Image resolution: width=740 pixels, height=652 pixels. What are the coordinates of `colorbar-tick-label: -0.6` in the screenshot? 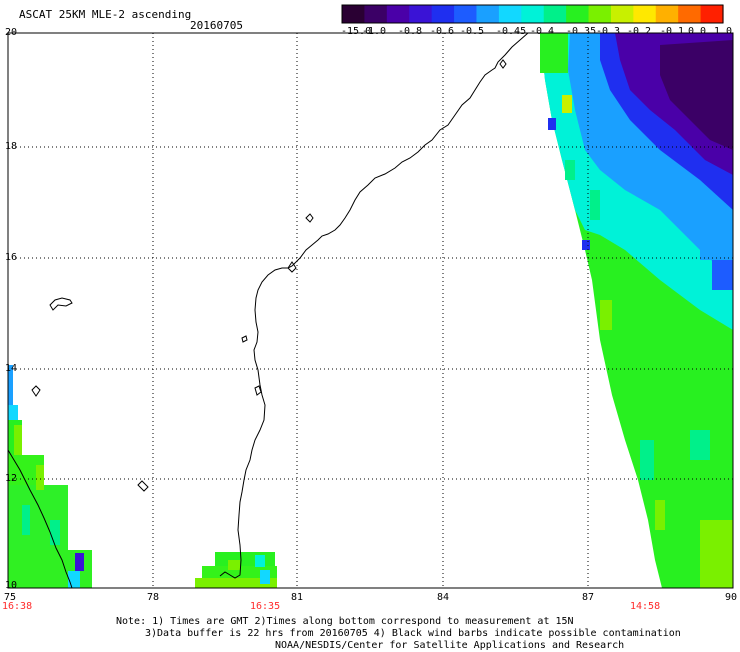 It's located at (442, 31).